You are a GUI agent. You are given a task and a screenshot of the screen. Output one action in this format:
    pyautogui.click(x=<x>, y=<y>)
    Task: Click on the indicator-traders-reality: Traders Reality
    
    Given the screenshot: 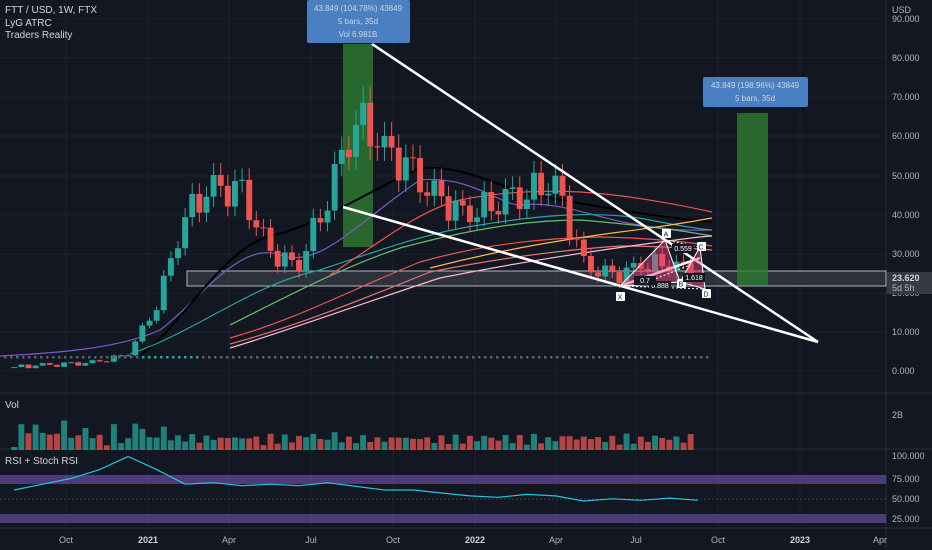 What is the action you would take?
    pyautogui.click(x=38, y=35)
    